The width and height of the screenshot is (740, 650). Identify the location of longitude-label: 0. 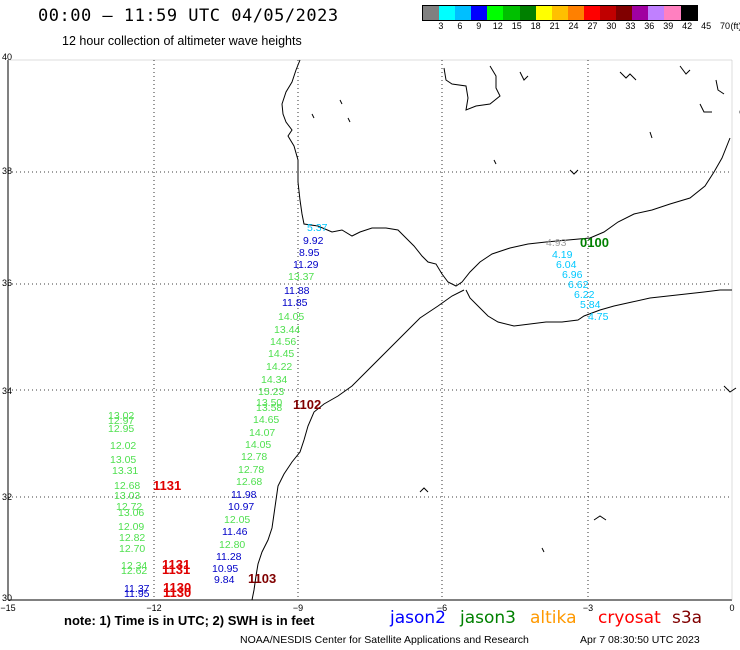
(731, 608).